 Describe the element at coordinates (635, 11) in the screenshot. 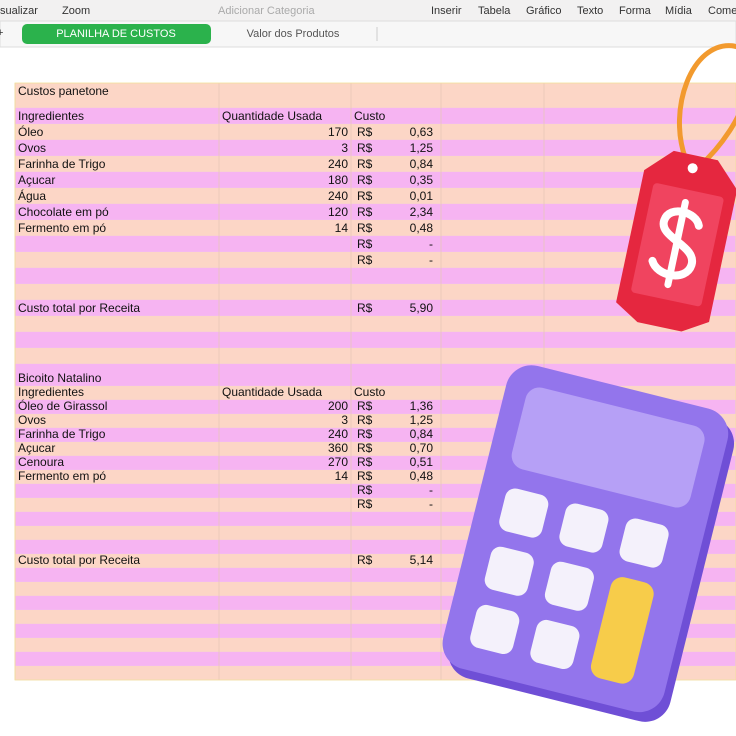

I see `toolbar-item: Forma` at that location.